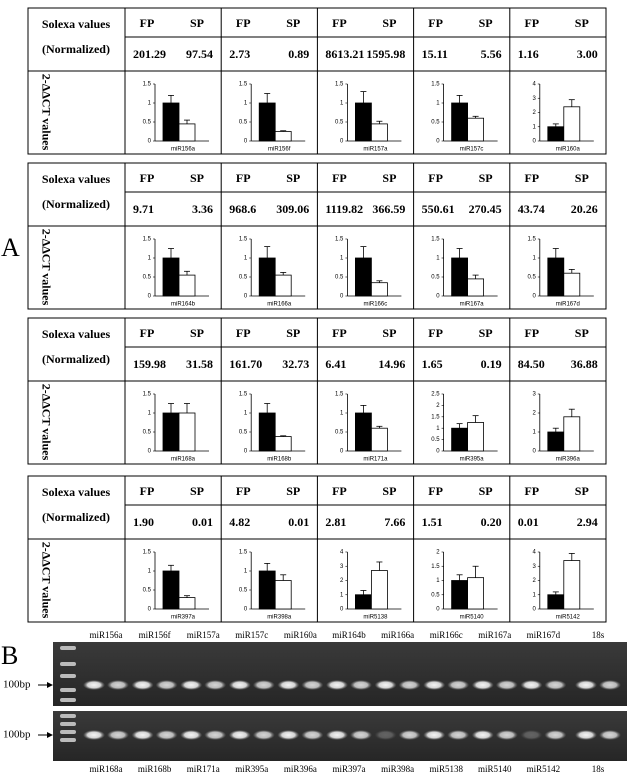 The width and height of the screenshot is (627, 778). Describe the element at coordinates (544, 635) in the screenshot. I see `lane-label: miR167d` at that location.